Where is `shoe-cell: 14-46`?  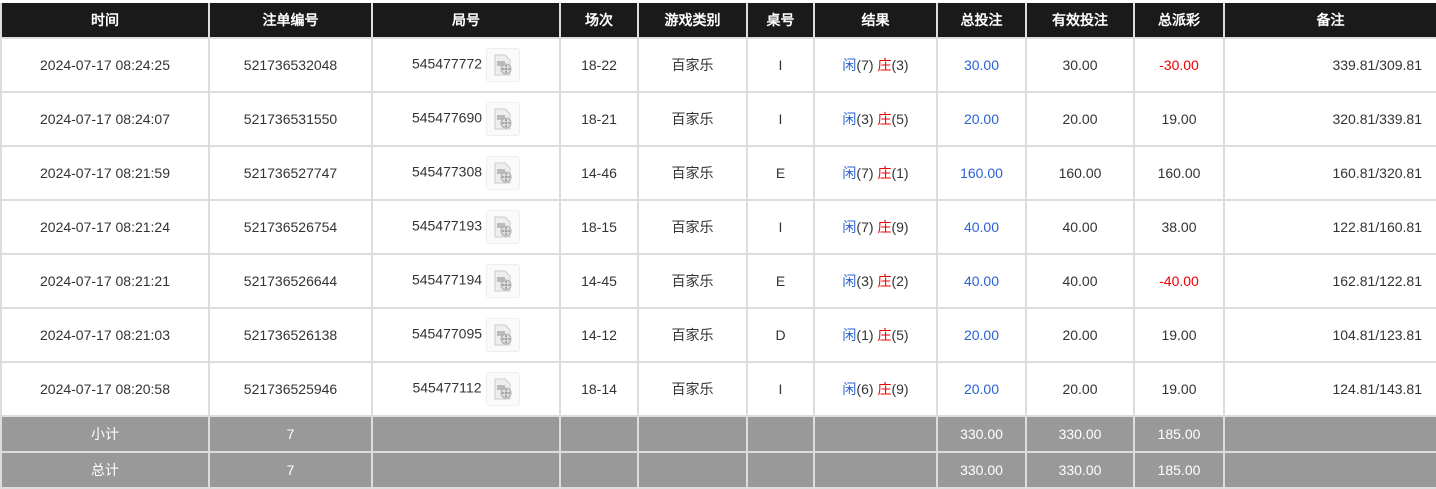 shoe-cell: 14-46 is located at coordinates (599, 173).